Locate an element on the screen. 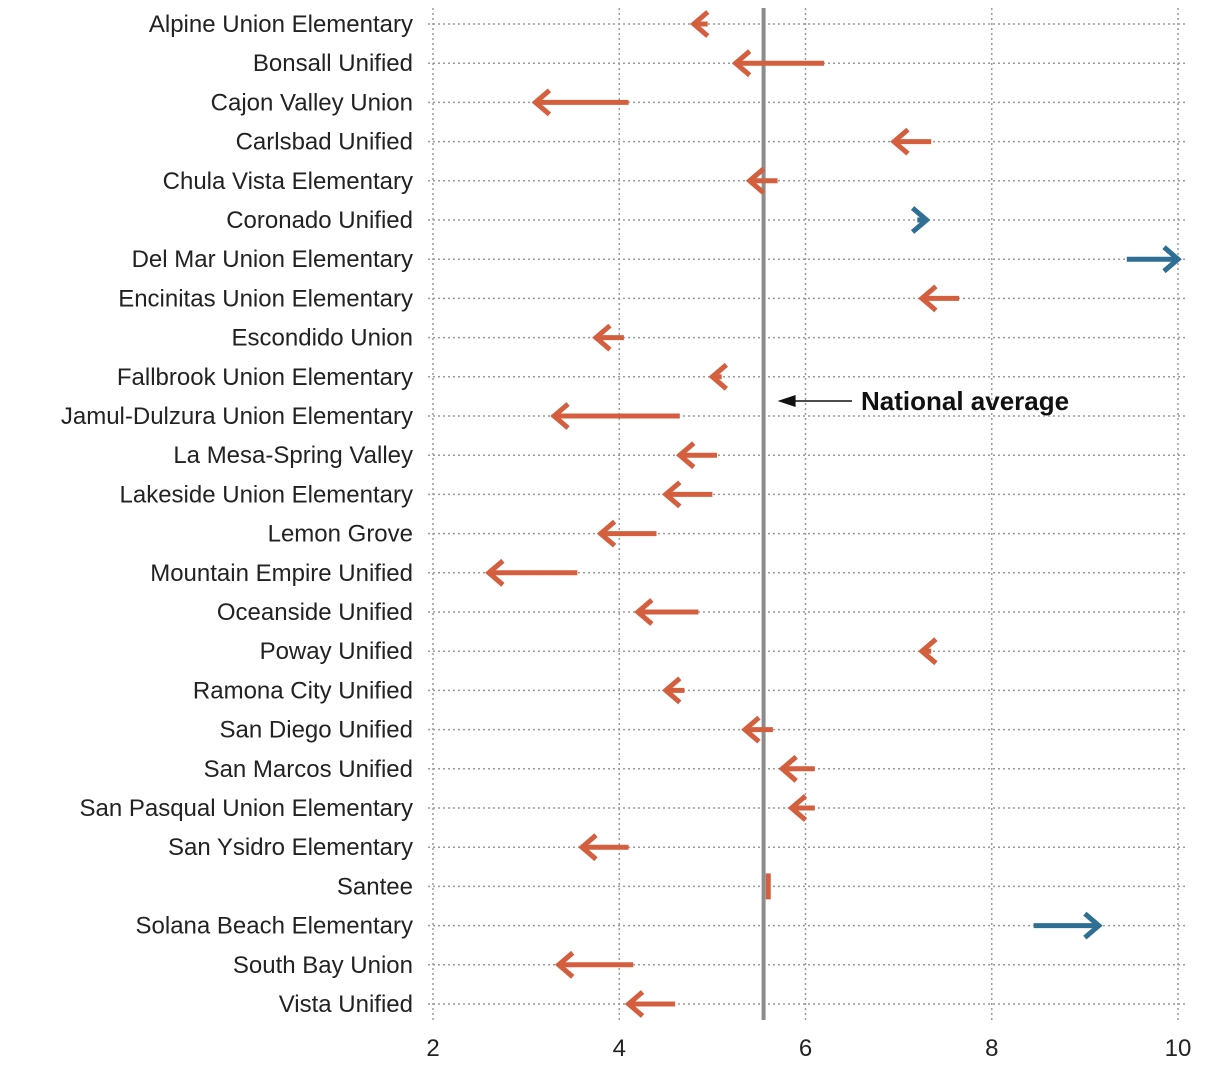 This screenshot has height=1077, width=1220. row-label: Jamul-Dulzura Union Elementary is located at coordinates (237, 416).